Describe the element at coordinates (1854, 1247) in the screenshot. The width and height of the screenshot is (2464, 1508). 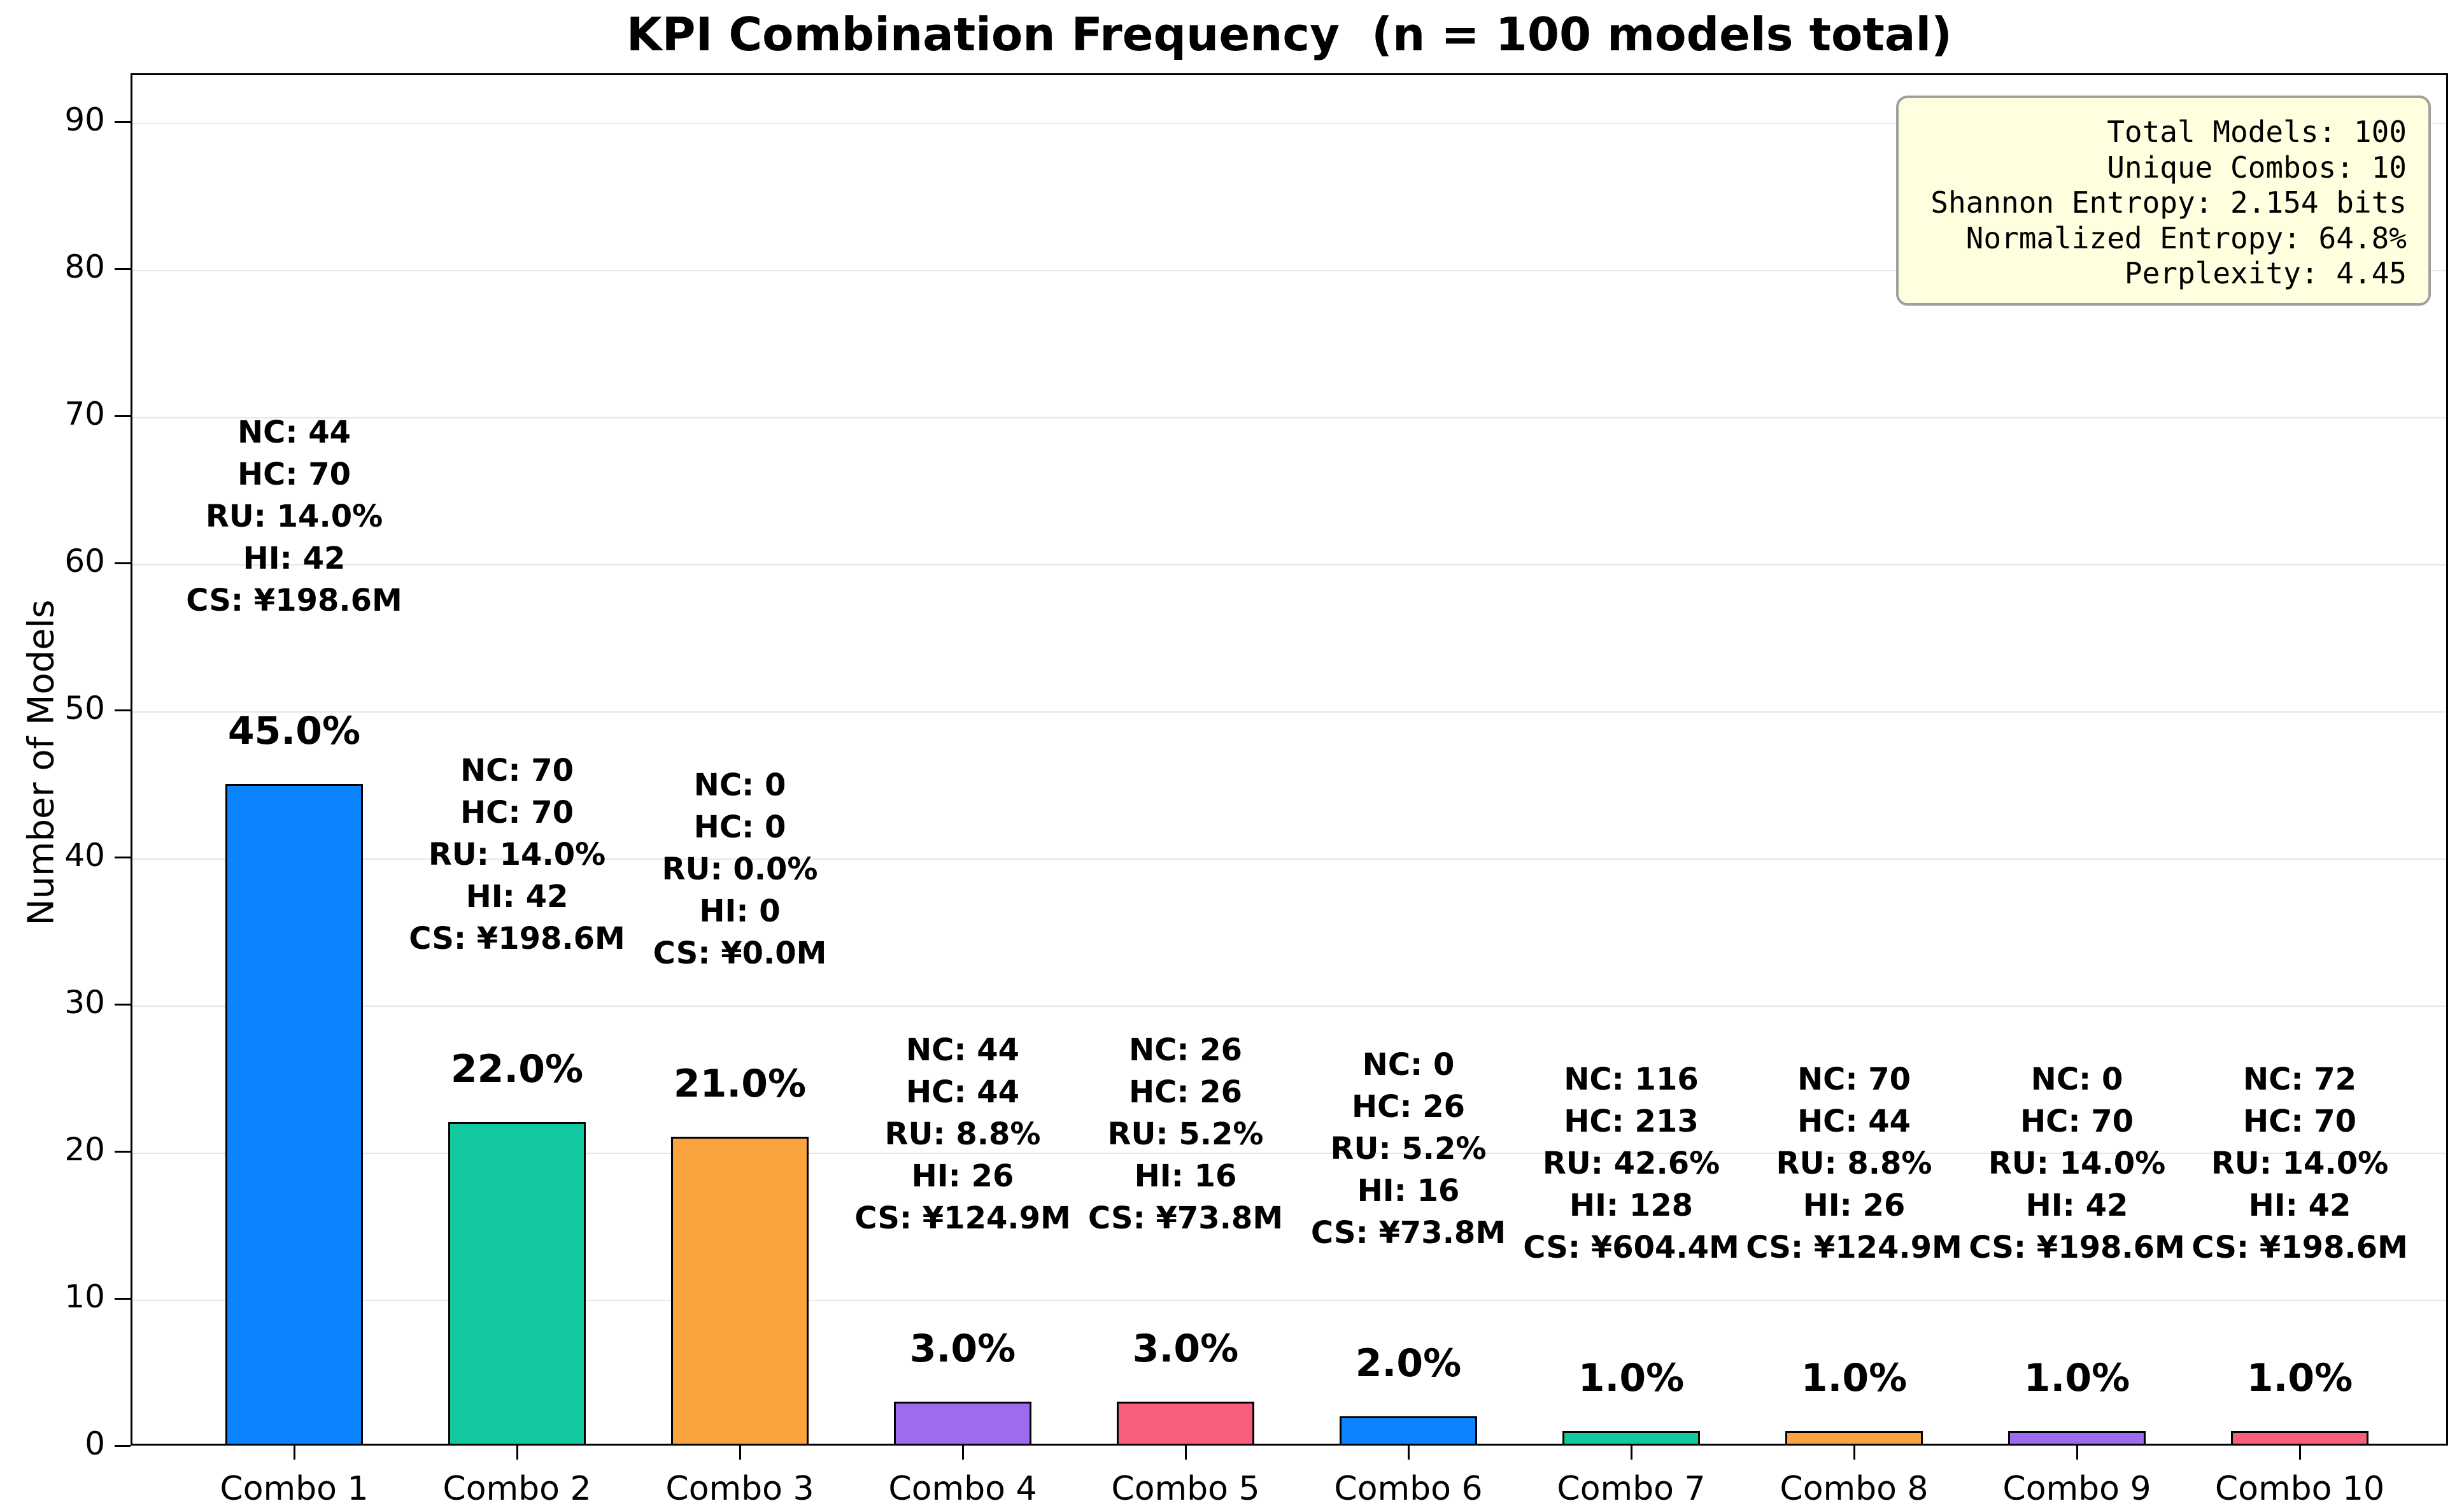
I see `bar-annotation-line: CS: ¥124.9M` at that location.